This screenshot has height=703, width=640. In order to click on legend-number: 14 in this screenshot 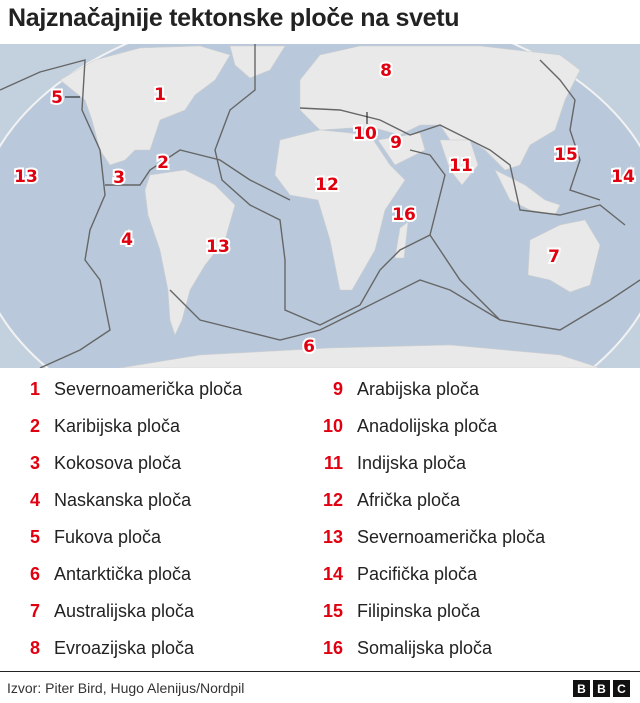, I will do `click(332, 573)`.